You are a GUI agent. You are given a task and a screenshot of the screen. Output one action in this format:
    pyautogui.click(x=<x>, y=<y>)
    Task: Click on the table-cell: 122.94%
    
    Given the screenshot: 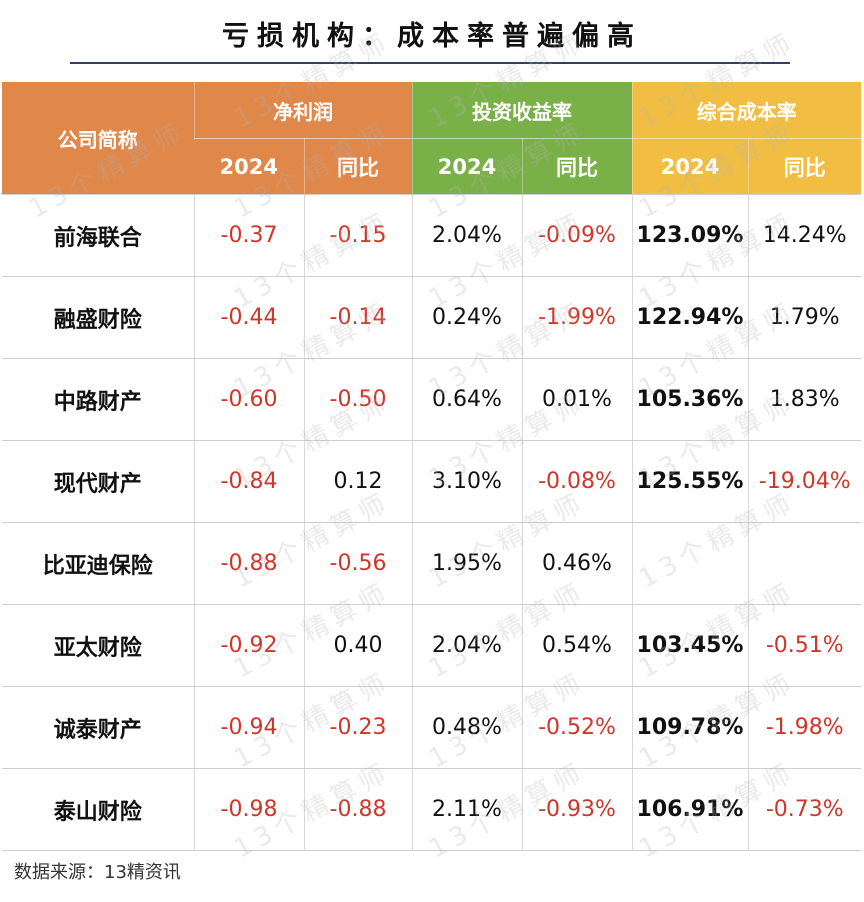 What is the action you would take?
    pyautogui.click(x=689, y=317)
    